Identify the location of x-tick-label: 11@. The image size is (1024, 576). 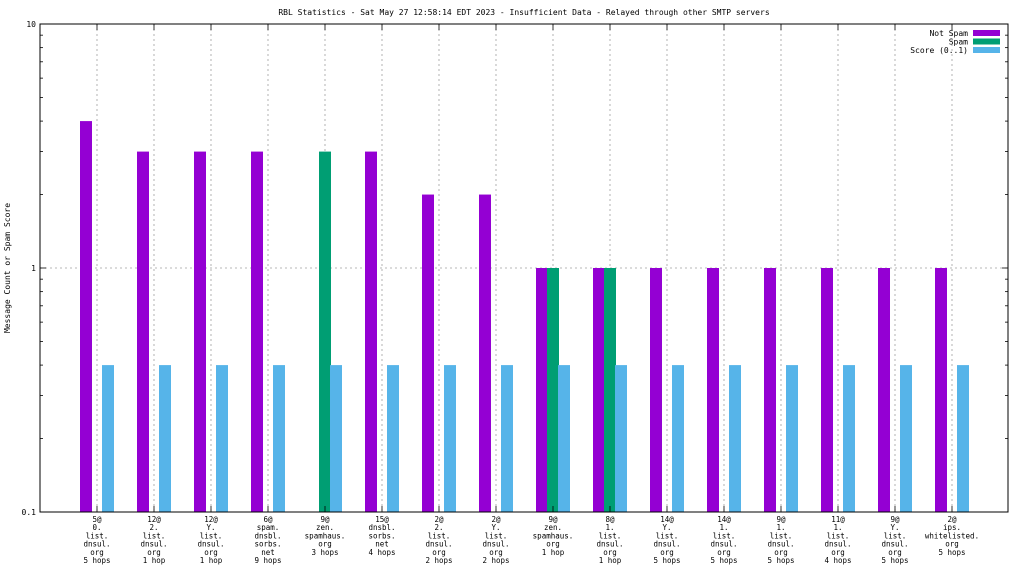
(838, 519).